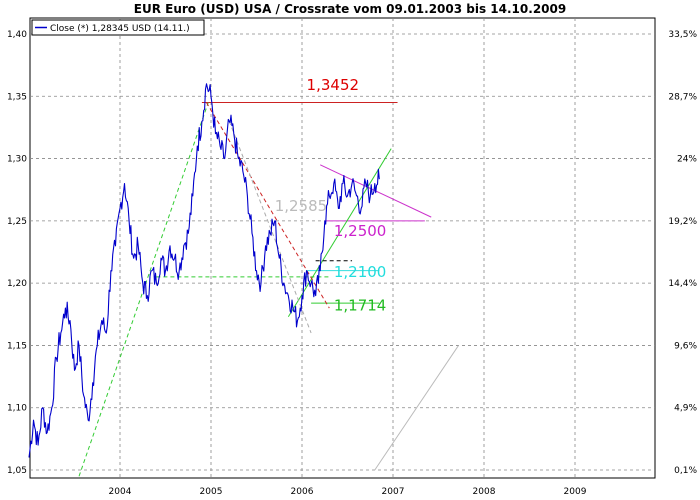 Image resolution: width=700 pixels, height=500 pixels. What do you see at coordinates (685, 409) in the screenshot?
I see `y-right-tick: 4,9%` at bounding box center [685, 409].